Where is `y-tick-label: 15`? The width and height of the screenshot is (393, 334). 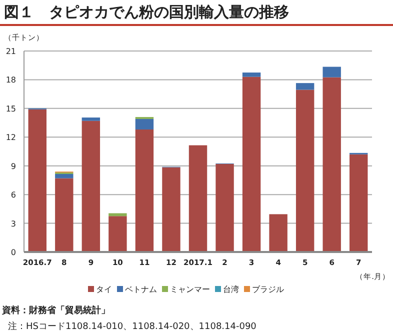
y-tick-label: 15 is located at coordinates (11, 109).